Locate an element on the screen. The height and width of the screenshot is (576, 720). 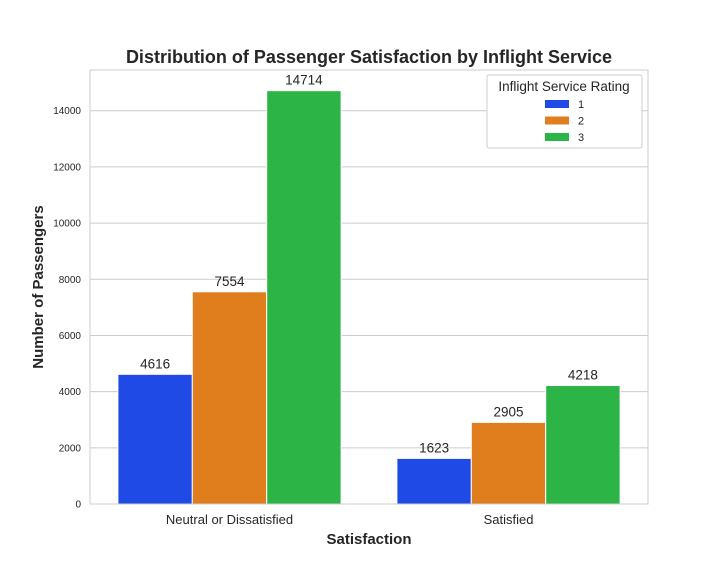
y-tick-label: 10000 is located at coordinates (67, 224).